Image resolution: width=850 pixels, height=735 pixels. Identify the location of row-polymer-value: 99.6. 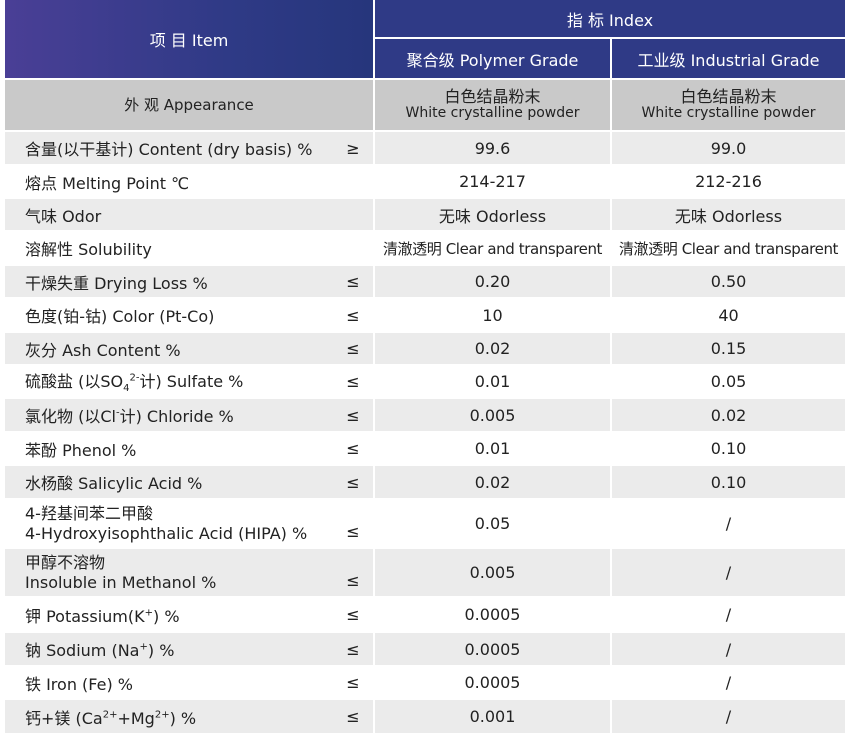
(492, 148).